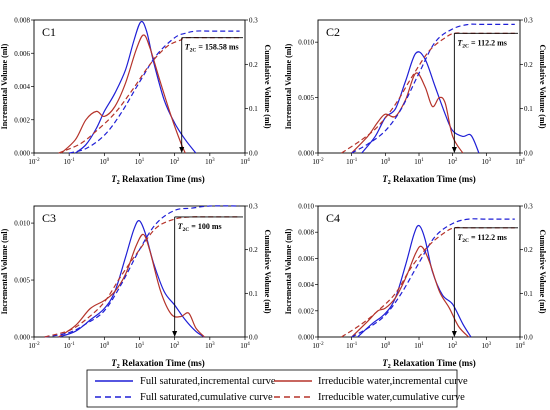 The height and width of the screenshot is (410, 550). What do you see at coordinates (333, 32) in the screenshot?
I see `panel-label: C2` at bounding box center [333, 32].